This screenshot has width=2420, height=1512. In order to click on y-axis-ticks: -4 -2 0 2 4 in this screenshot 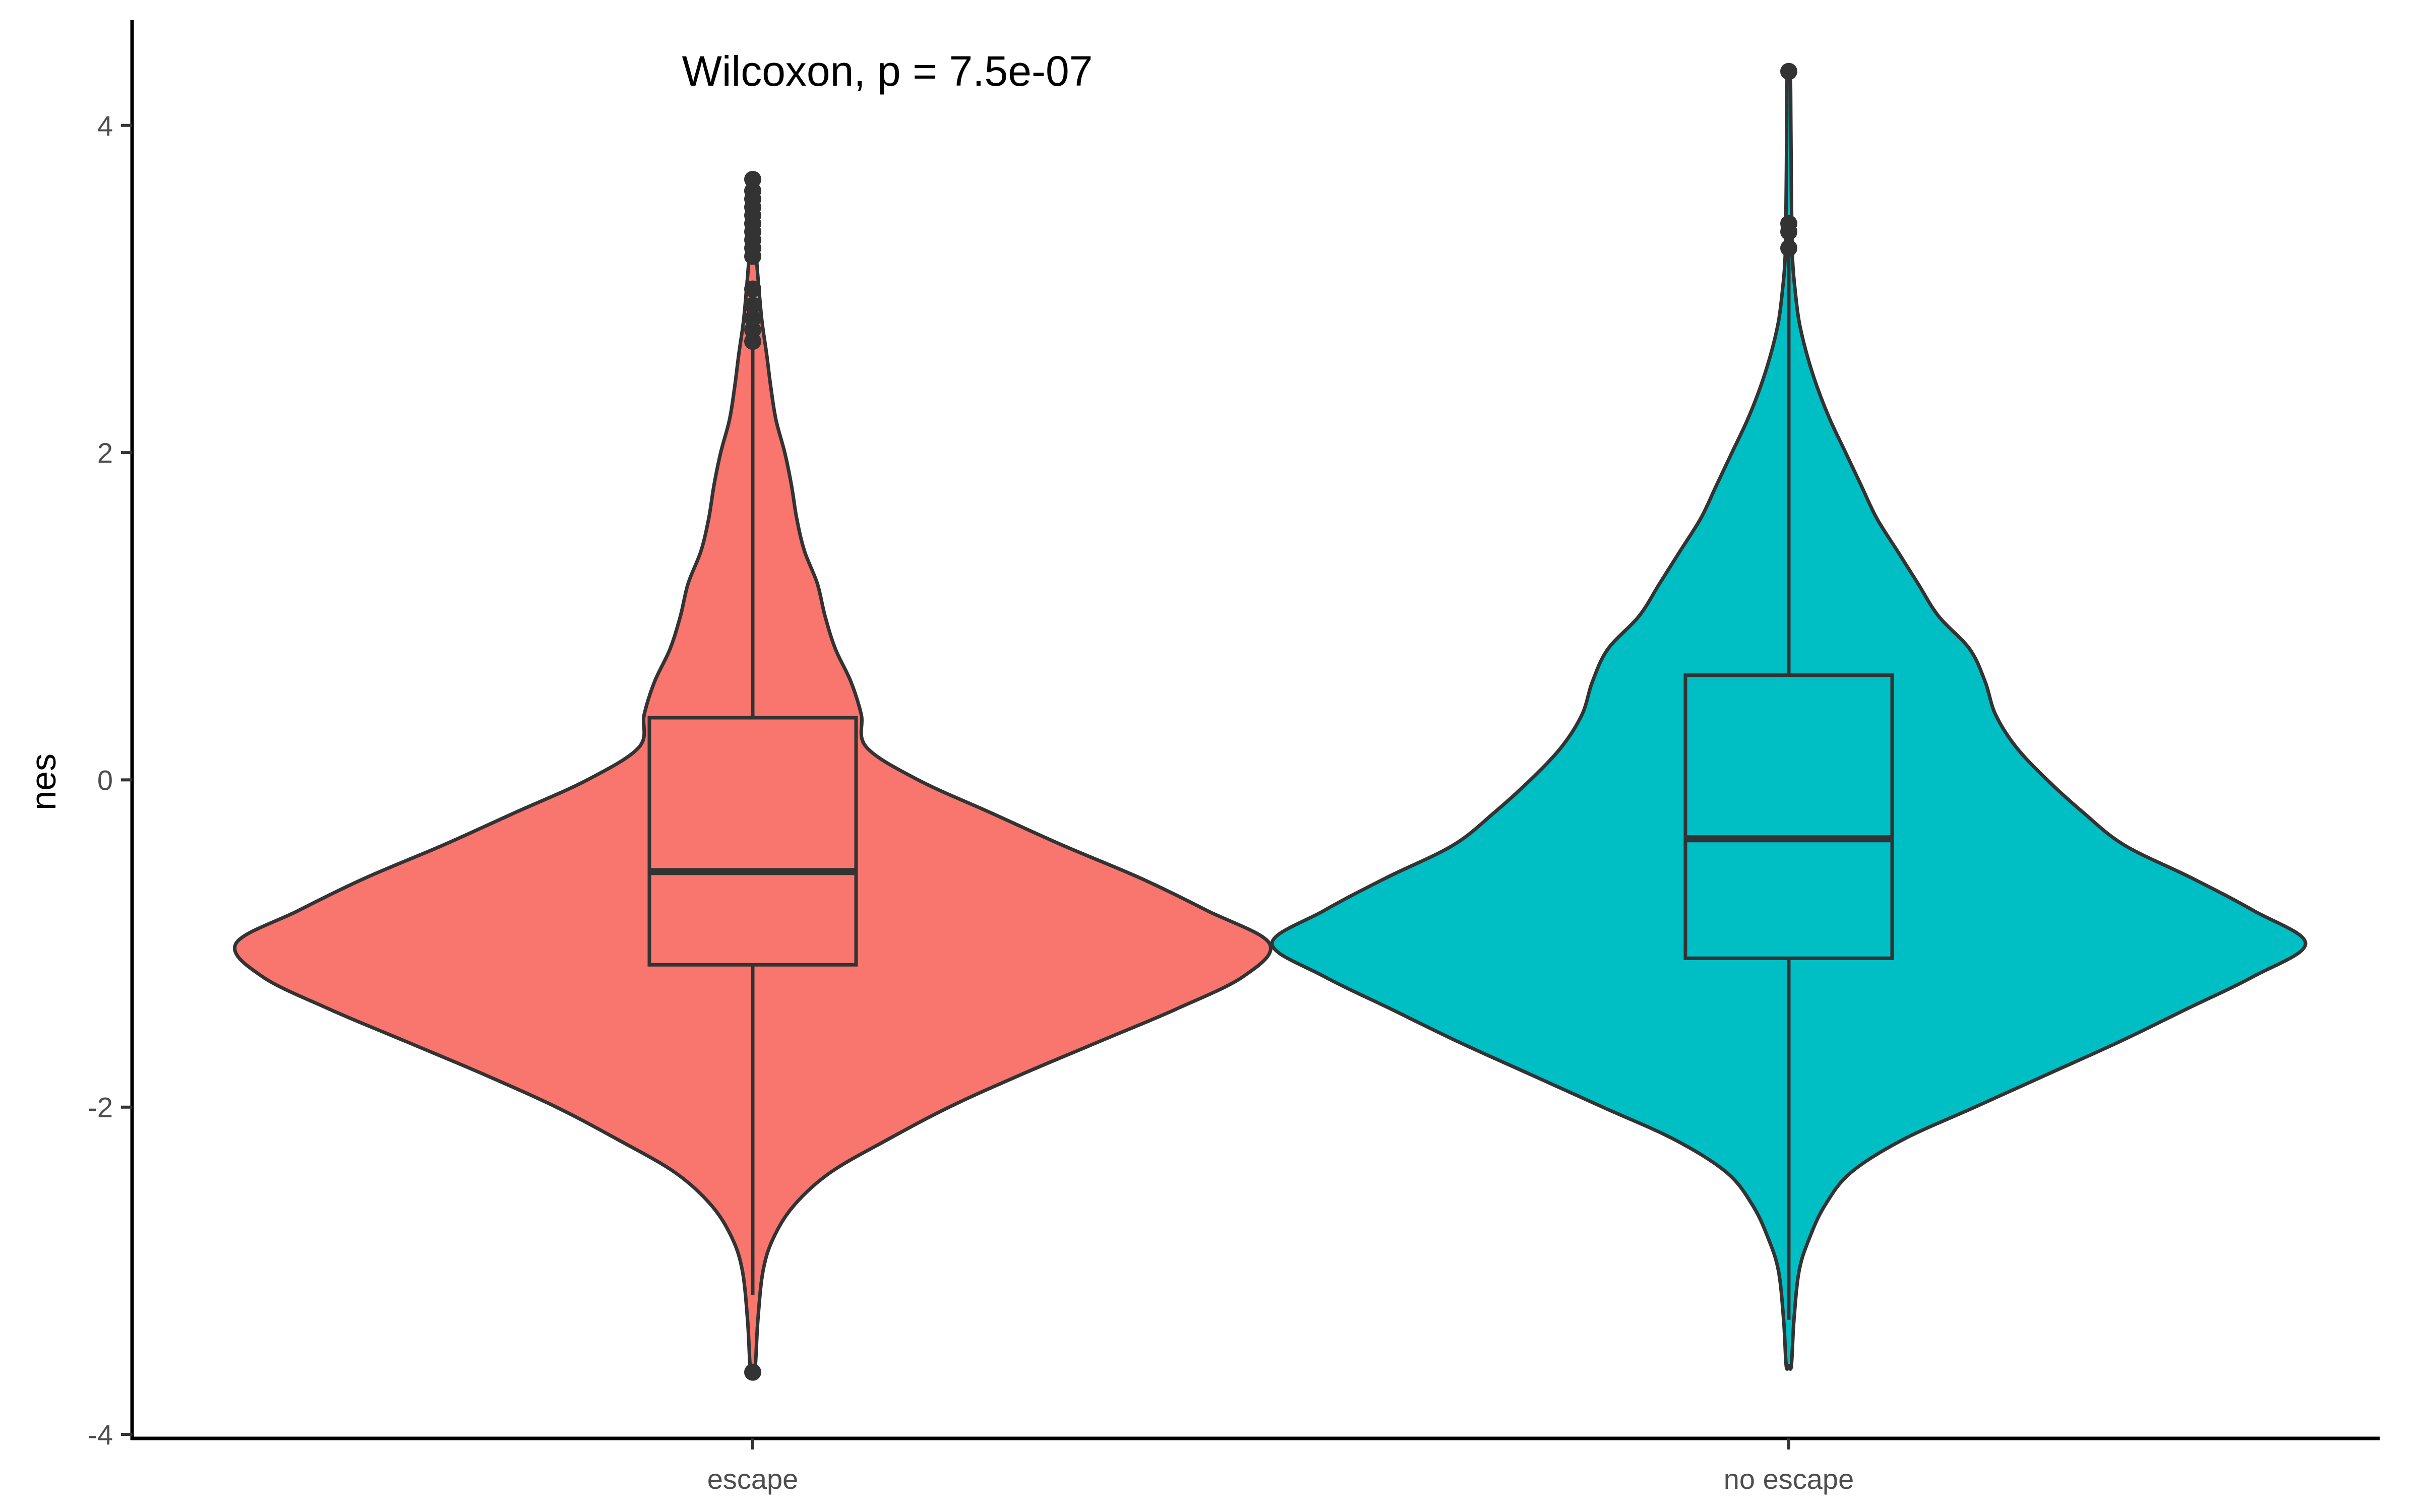, I will do `click(110, 780)`.